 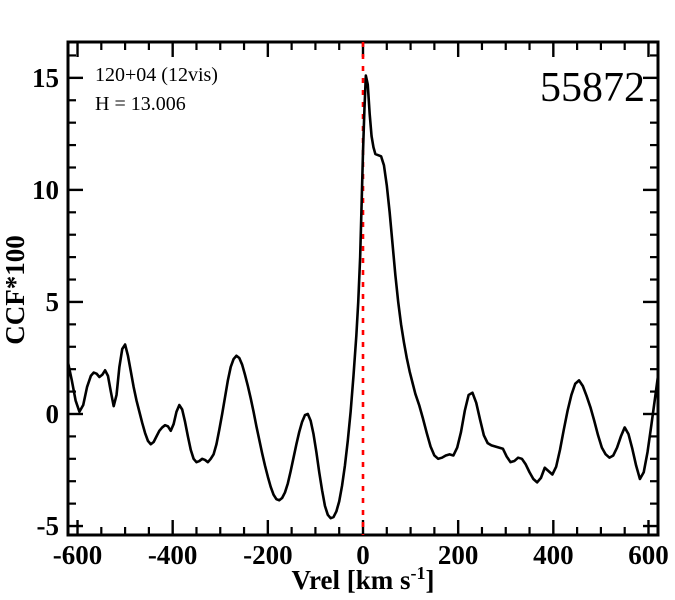 What do you see at coordinates (45, 190) in the screenshot?
I see `y-tick-label: 10` at bounding box center [45, 190].